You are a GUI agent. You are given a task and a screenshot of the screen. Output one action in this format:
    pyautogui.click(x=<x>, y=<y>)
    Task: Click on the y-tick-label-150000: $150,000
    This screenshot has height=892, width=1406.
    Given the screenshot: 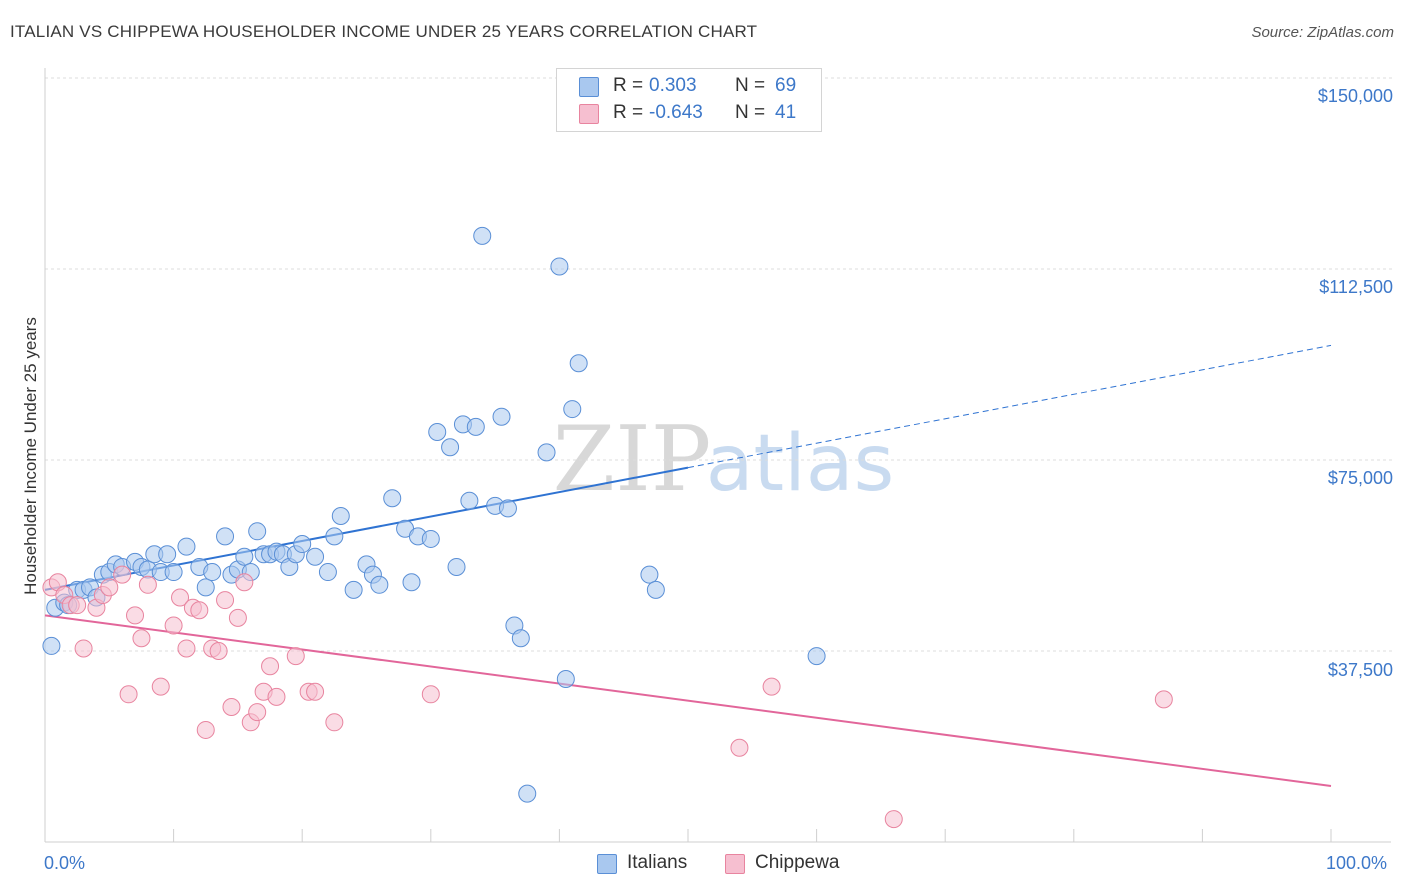 What is the action you would take?
    pyautogui.click(x=1355, y=96)
    